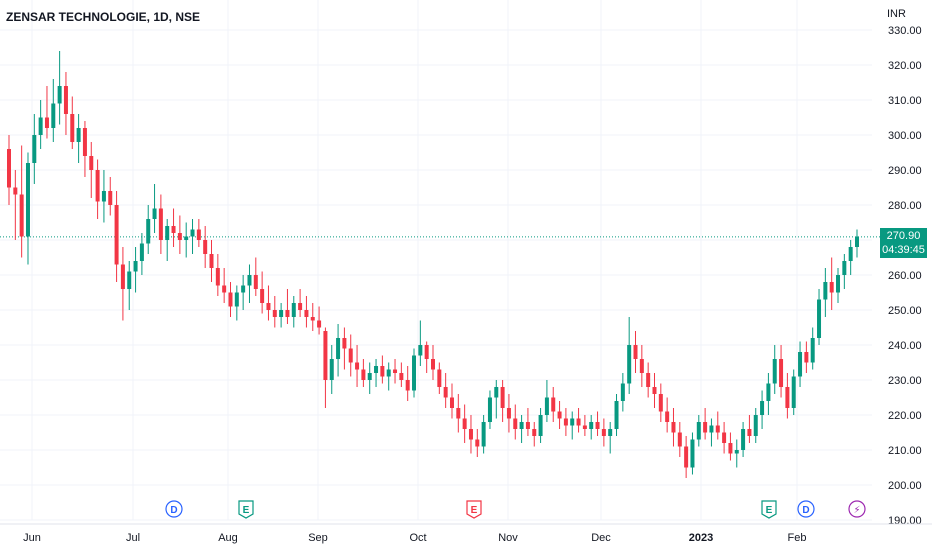  Describe the element at coordinates (417, 538) in the screenshot. I see `time-tick-label: Oct` at that location.